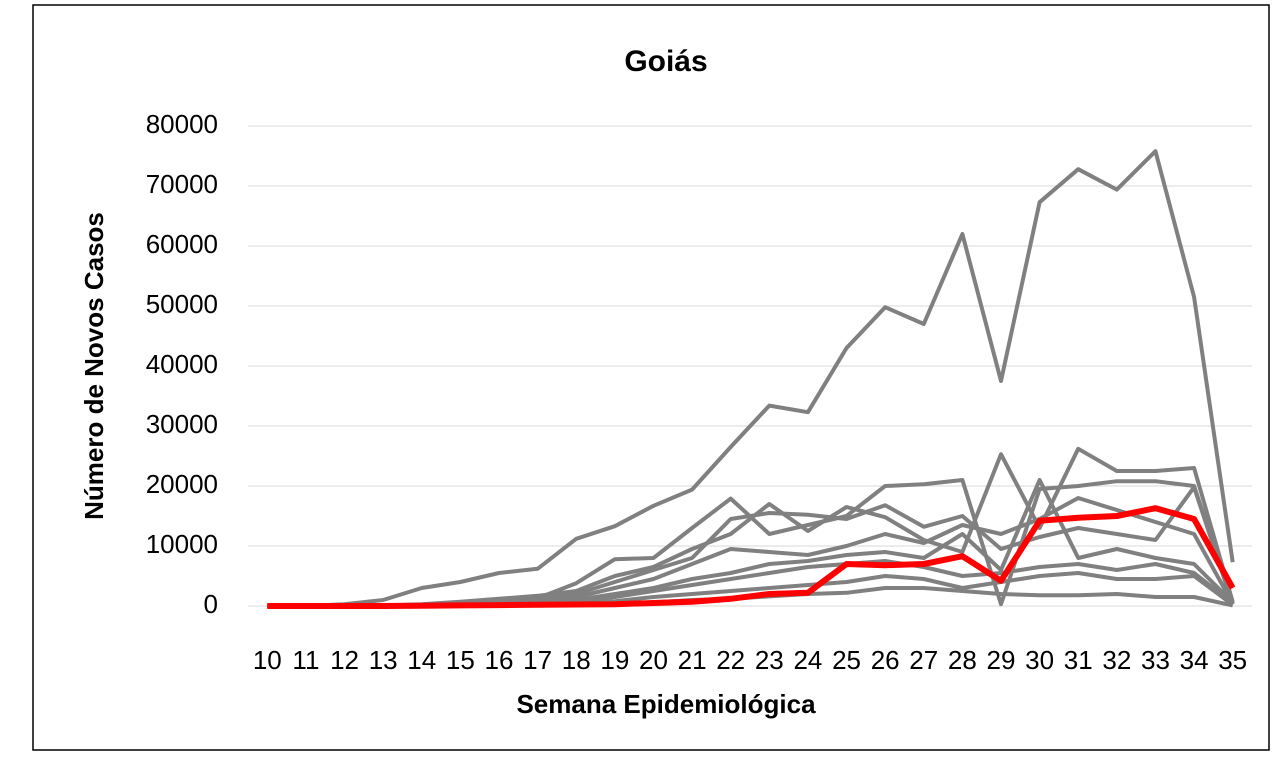 The height and width of the screenshot is (760, 1275). What do you see at coordinates (182, 124) in the screenshot?
I see `y-tick-label: 80000` at bounding box center [182, 124].